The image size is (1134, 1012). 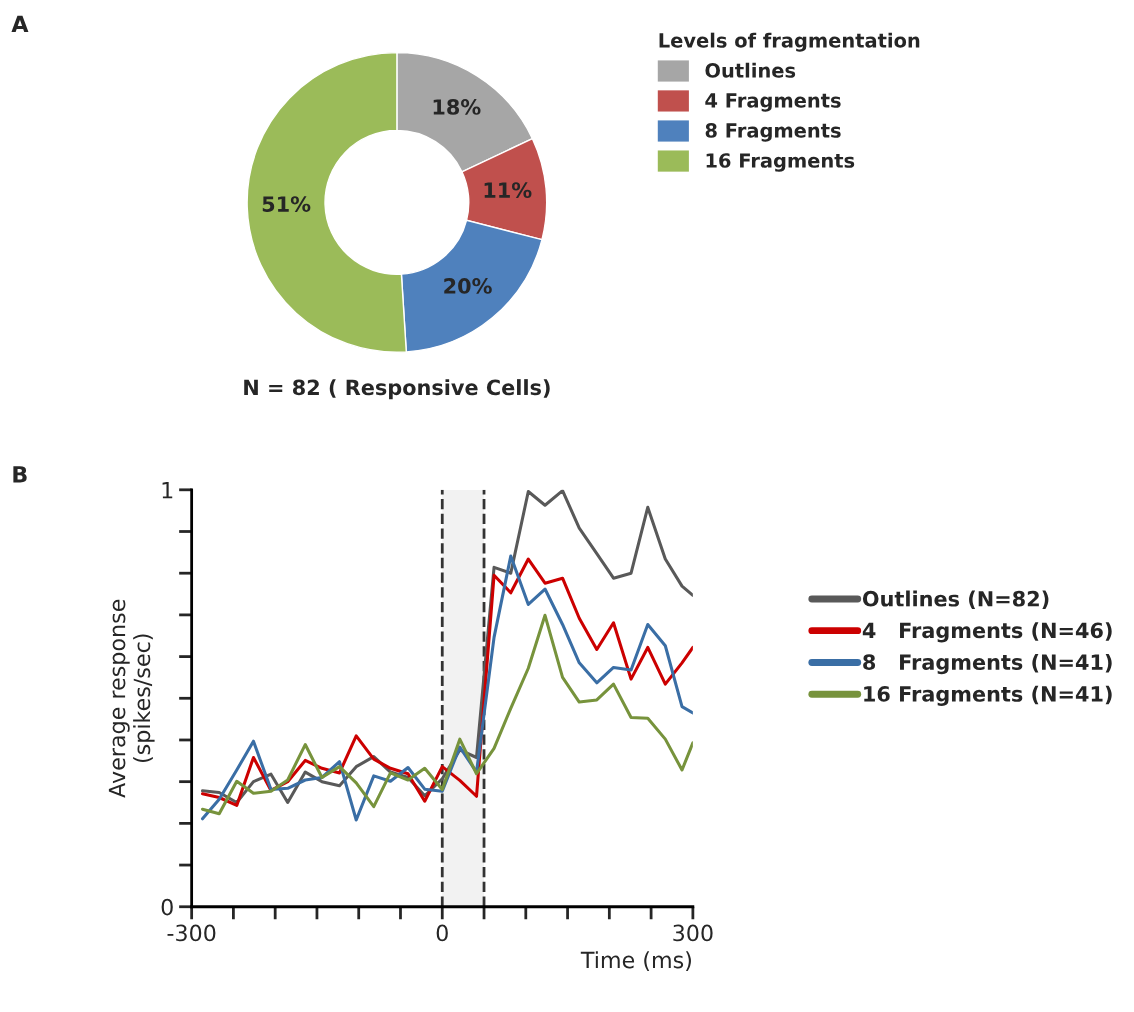 I want to click on x-axis-title: Time (ms), so click(x=635, y=961).